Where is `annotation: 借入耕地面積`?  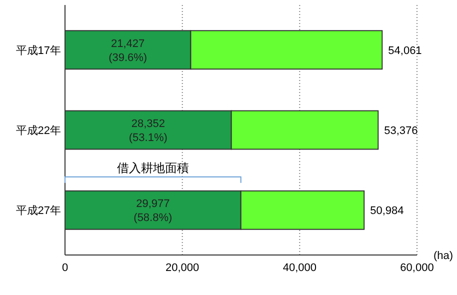 annotation: 借入耕地面積 is located at coordinates (152, 167).